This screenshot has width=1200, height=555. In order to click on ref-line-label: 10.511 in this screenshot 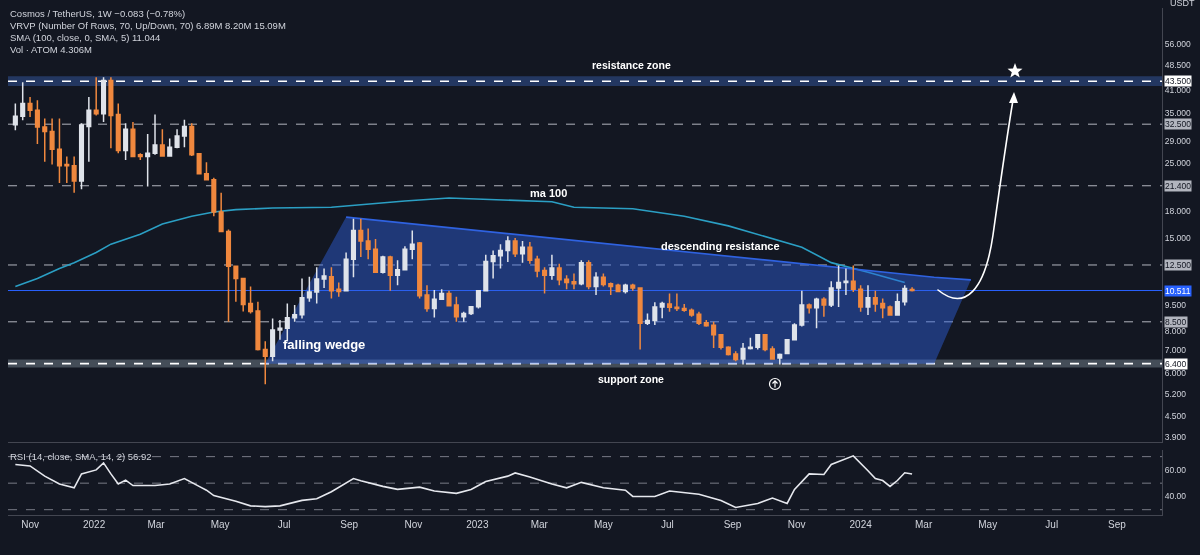, I will do `click(1178, 291)`.